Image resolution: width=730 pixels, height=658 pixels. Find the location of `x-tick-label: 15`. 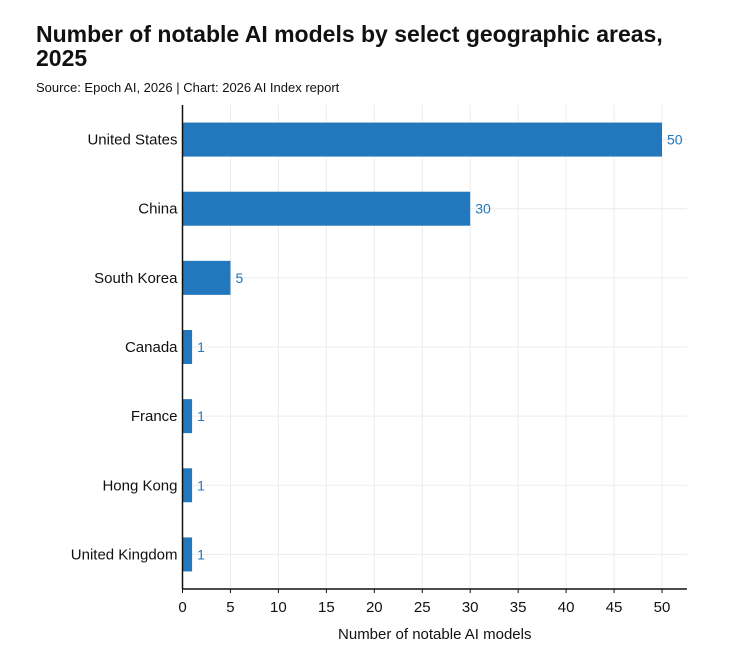

x-tick-label: 15 is located at coordinates (326, 607).